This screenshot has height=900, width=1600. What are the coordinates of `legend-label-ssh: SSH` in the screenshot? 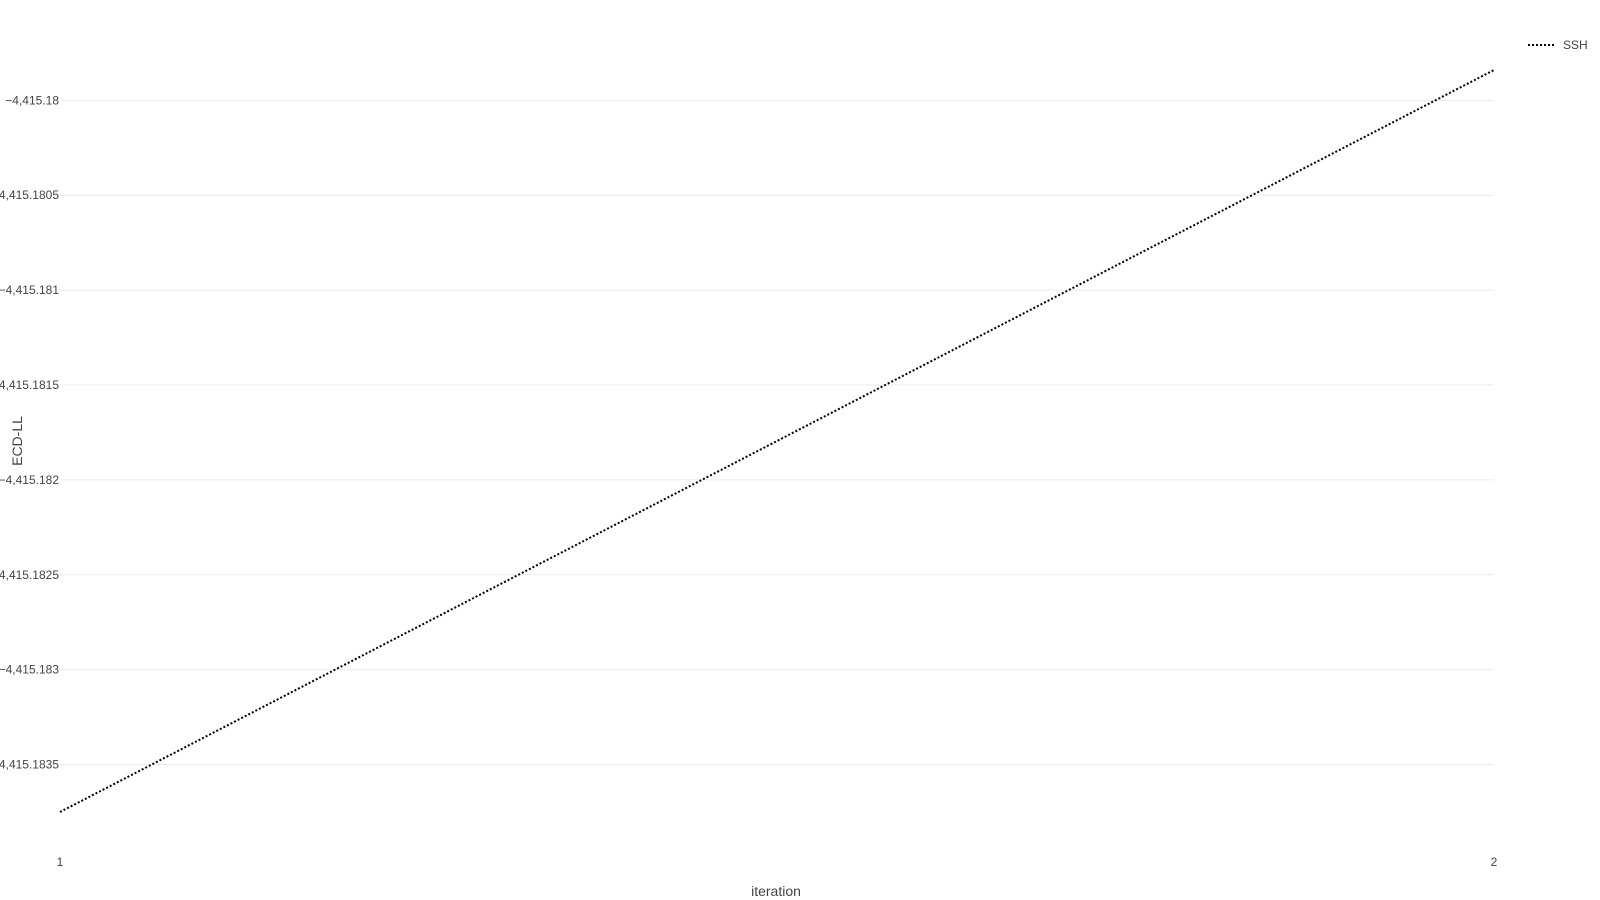 It's located at (1575, 45).